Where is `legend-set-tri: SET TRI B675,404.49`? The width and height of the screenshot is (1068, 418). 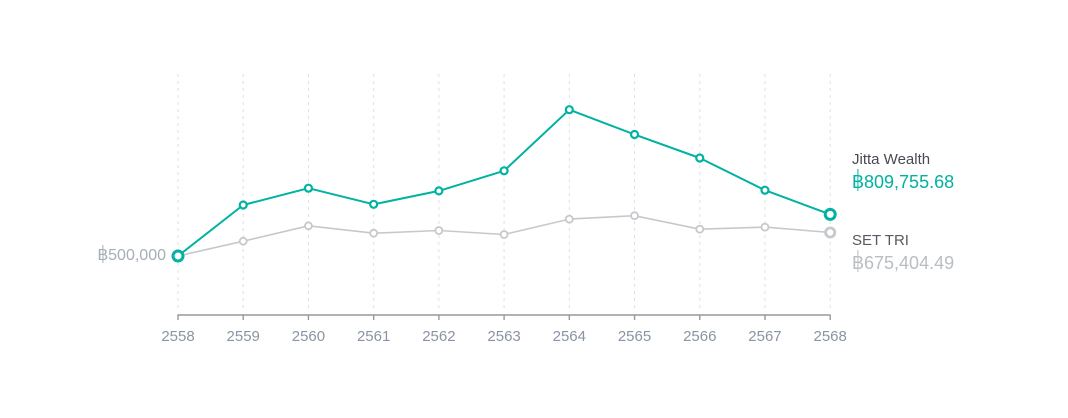
legend-set-tri: SET TRI B675,404.49 is located at coordinates (903, 252).